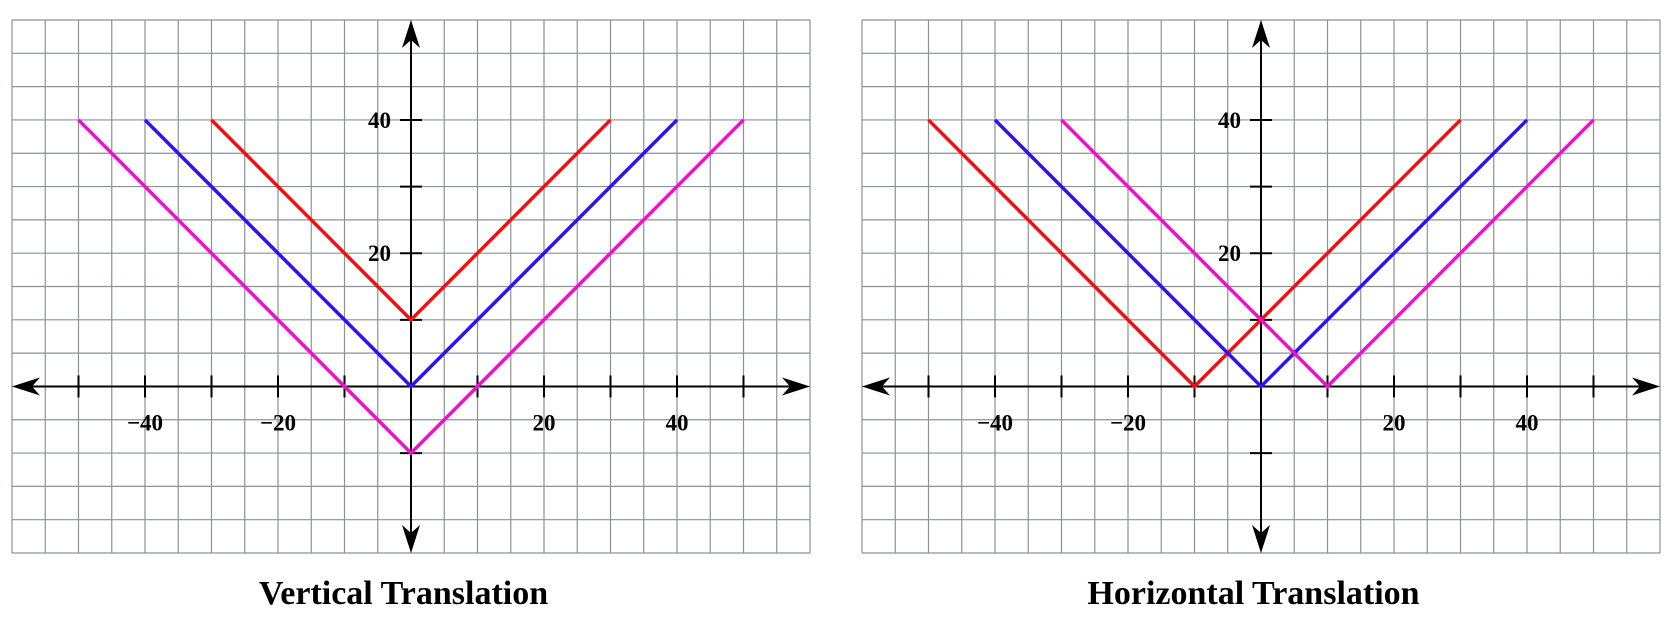 This screenshot has height=637, width=1669. I want to click on chart-title: Horizontal Translation, so click(1253, 593).